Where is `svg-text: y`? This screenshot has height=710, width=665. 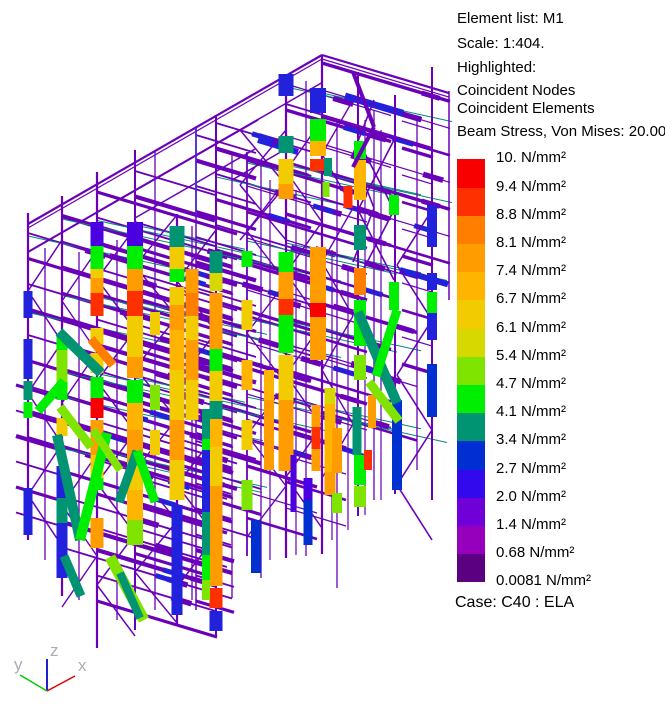 svg-text: y is located at coordinates (18, 664).